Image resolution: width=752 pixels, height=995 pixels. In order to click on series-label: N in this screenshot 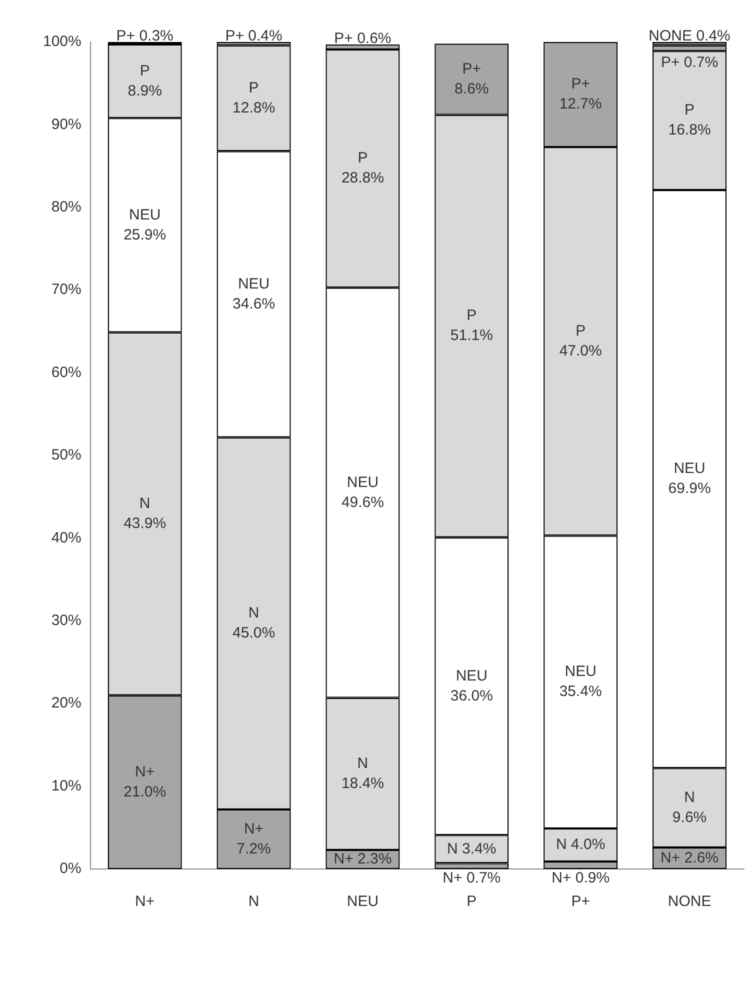, I will do `click(689, 797)`.